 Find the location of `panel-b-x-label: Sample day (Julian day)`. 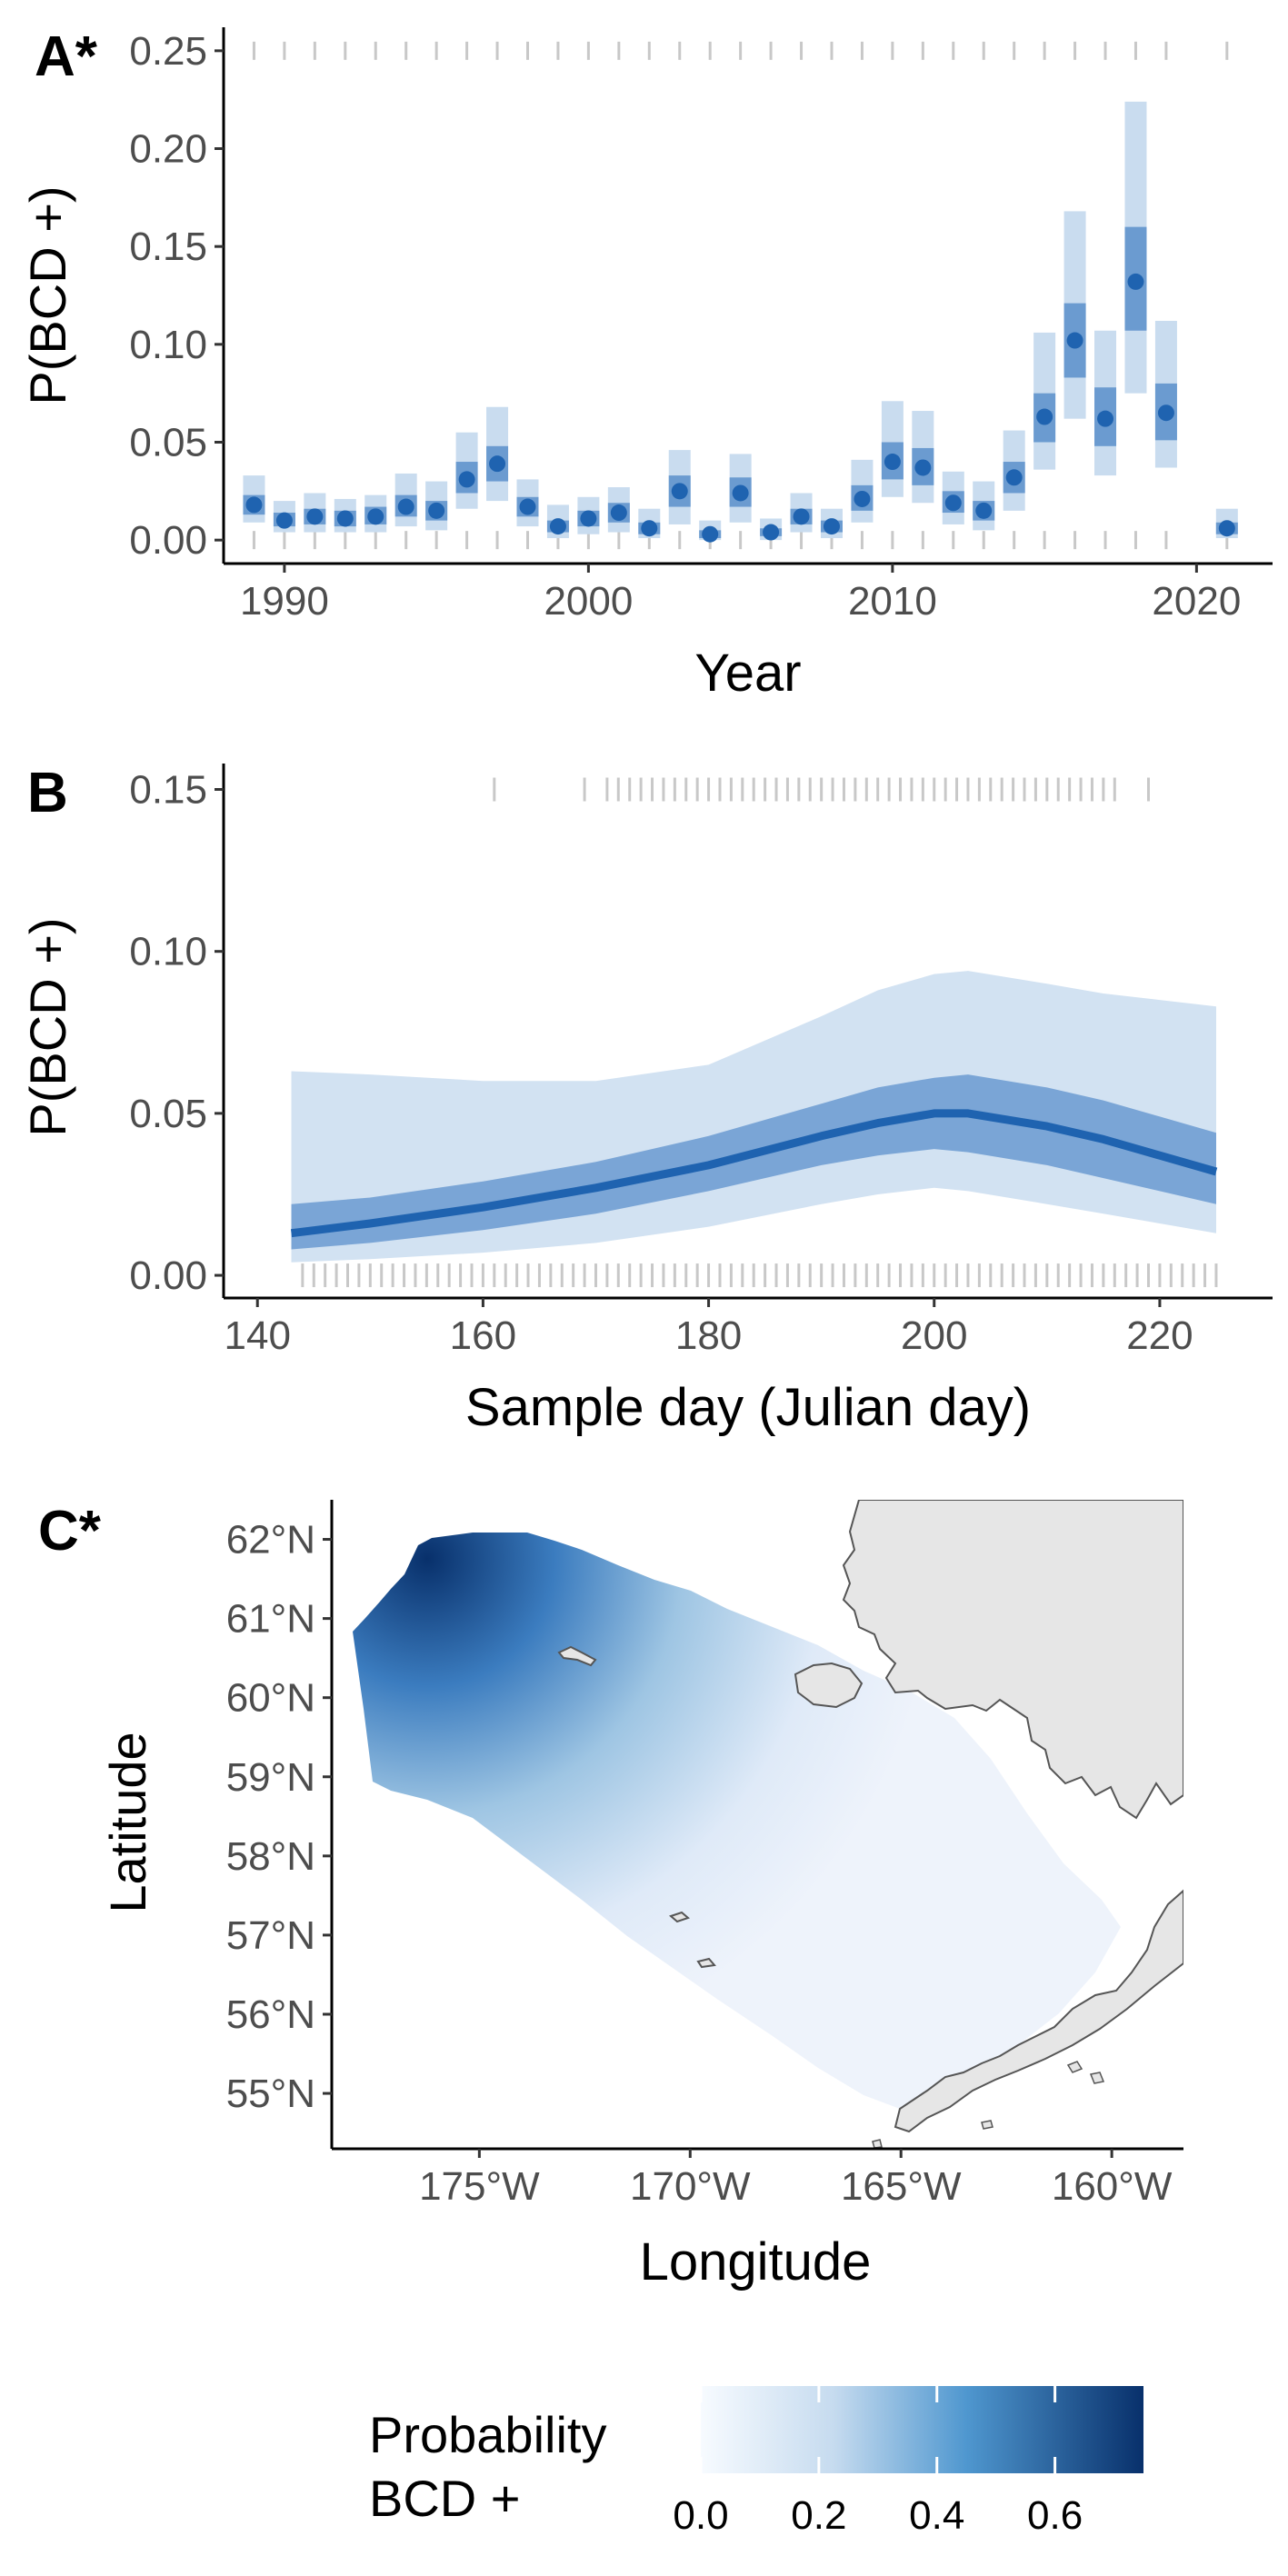

panel-b-x-label: Sample day (Julian day) is located at coordinates (748, 1407).